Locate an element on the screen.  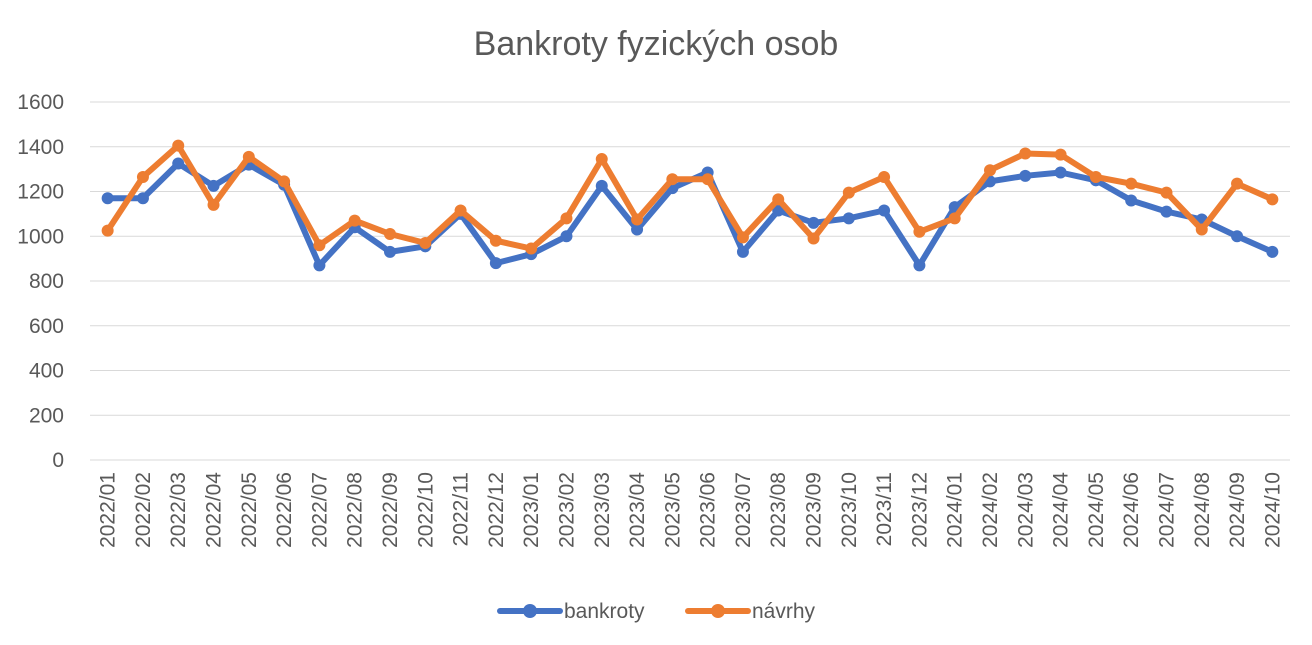
x-tick-label: 2024/06 is located at coordinates (1131, 510).